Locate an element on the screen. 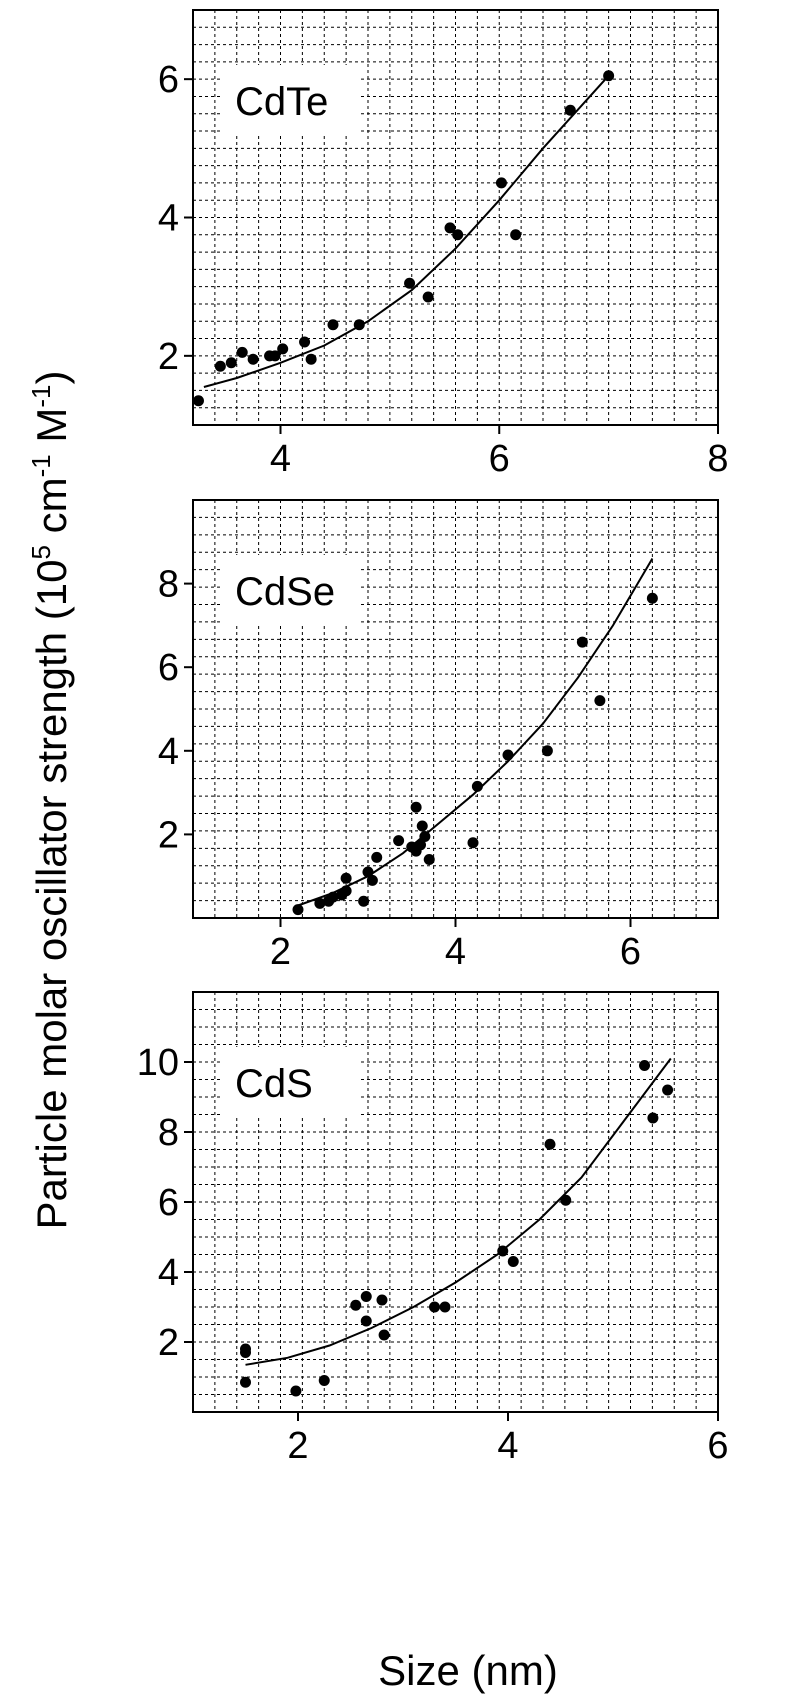 The width and height of the screenshot is (798, 1701). cdte-y-tick-label: 4 is located at coordinates (168, 219).